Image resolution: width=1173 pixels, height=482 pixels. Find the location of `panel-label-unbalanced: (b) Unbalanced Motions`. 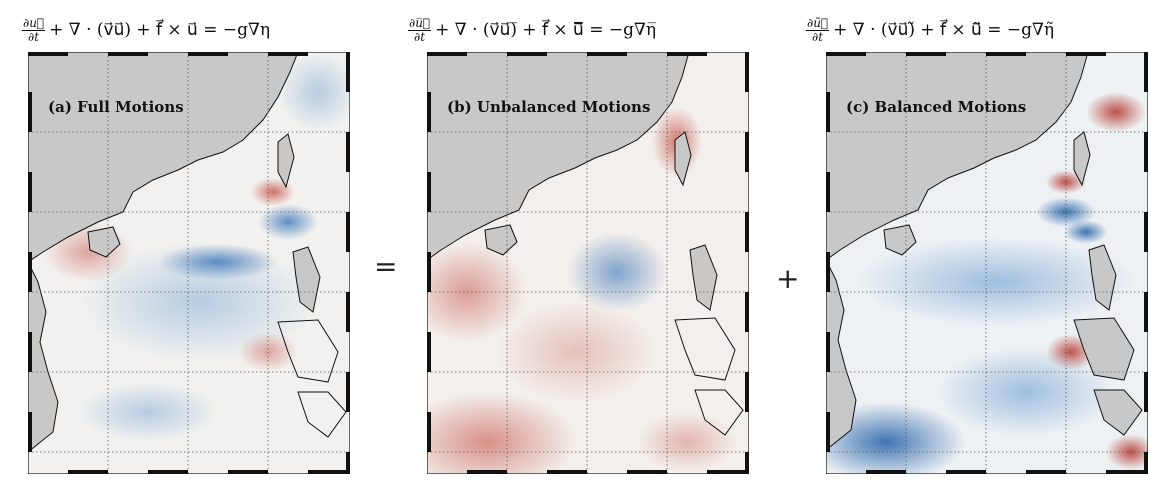

panel-label-unbalanced: (b) Unbalanced Motions is located at coordinates (549, 107).